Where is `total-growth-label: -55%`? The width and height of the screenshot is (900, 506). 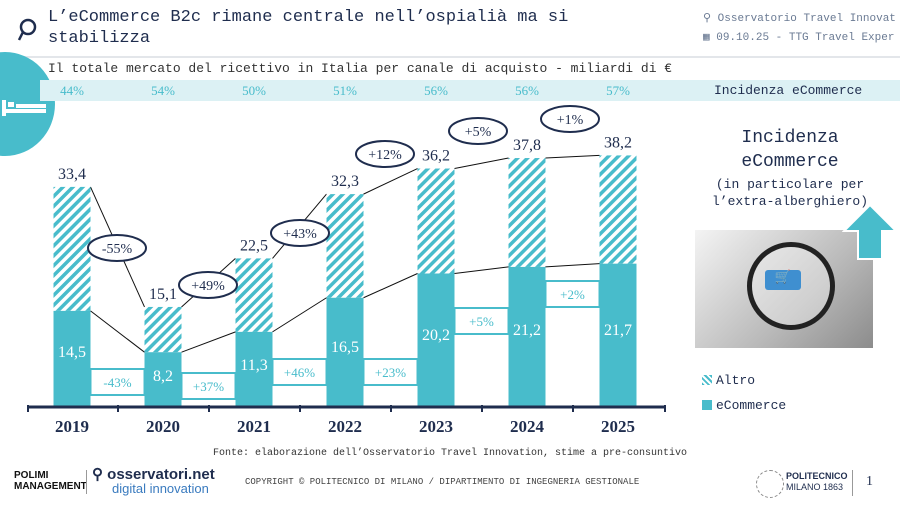 total-growth-label: -55% is located at coordinates (117, 249).